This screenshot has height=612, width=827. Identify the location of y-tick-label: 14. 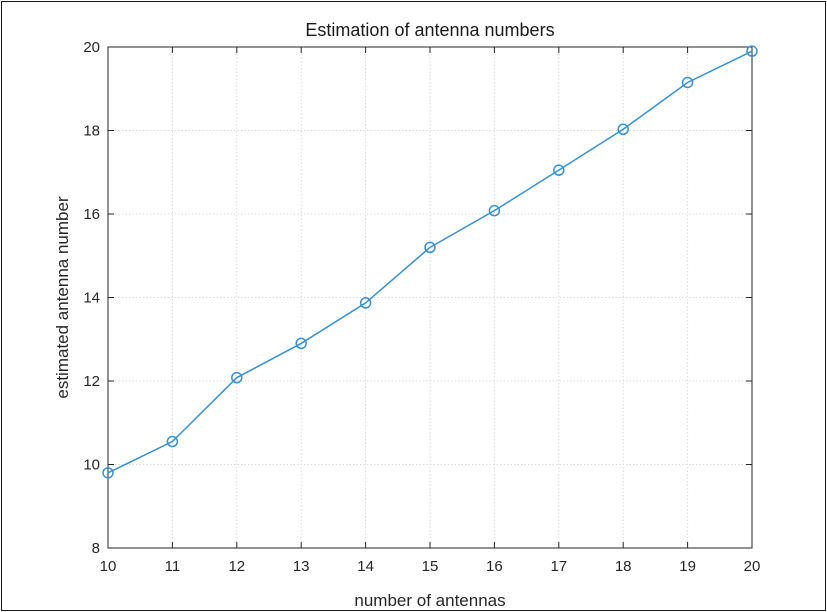
(91, 298).